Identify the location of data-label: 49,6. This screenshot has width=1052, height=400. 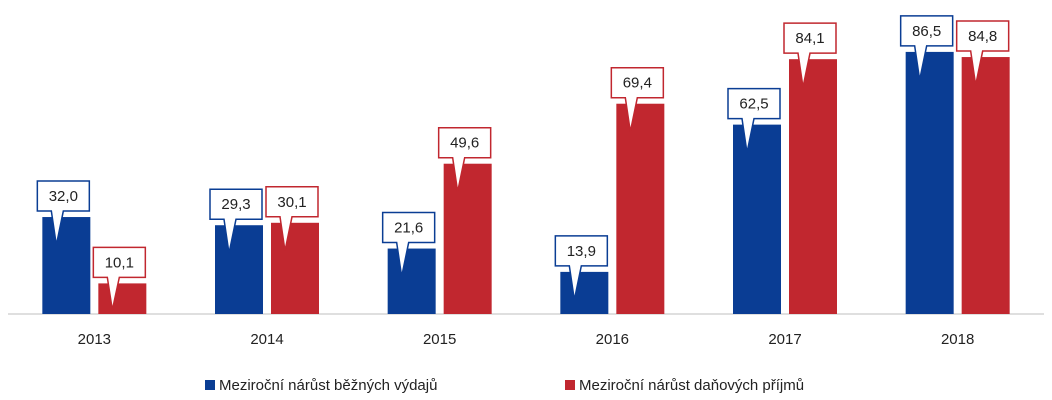
(464, 143).